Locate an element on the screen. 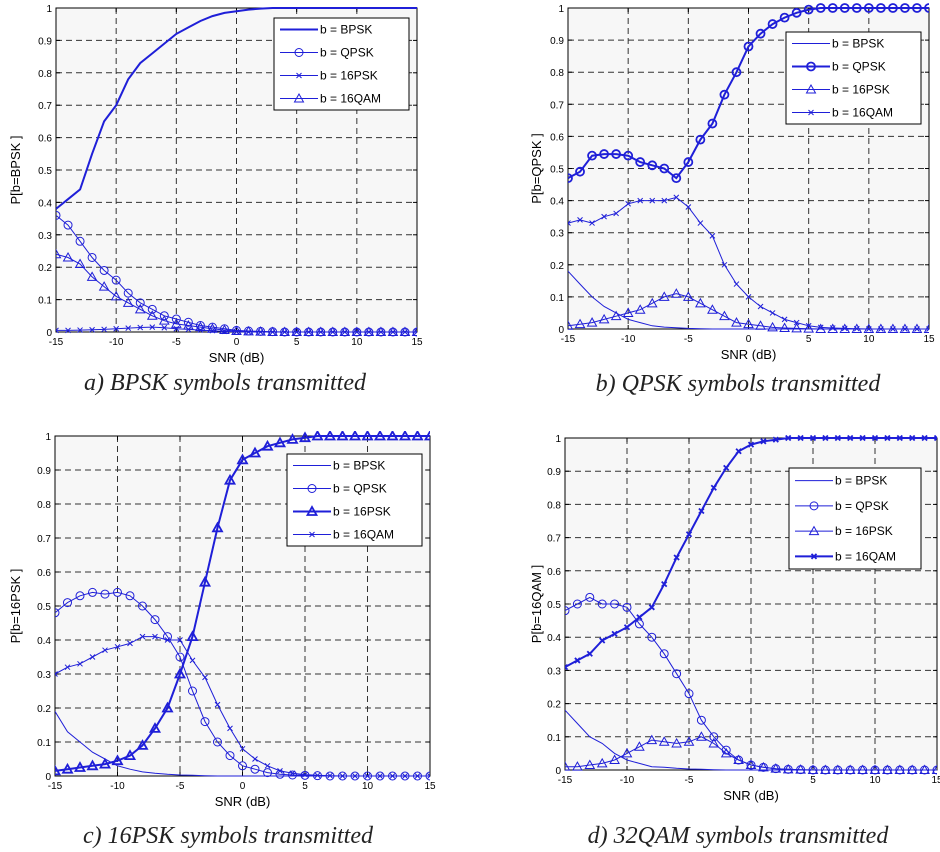  legend-item: b = 16QAM is located at coordinates (842, 113).